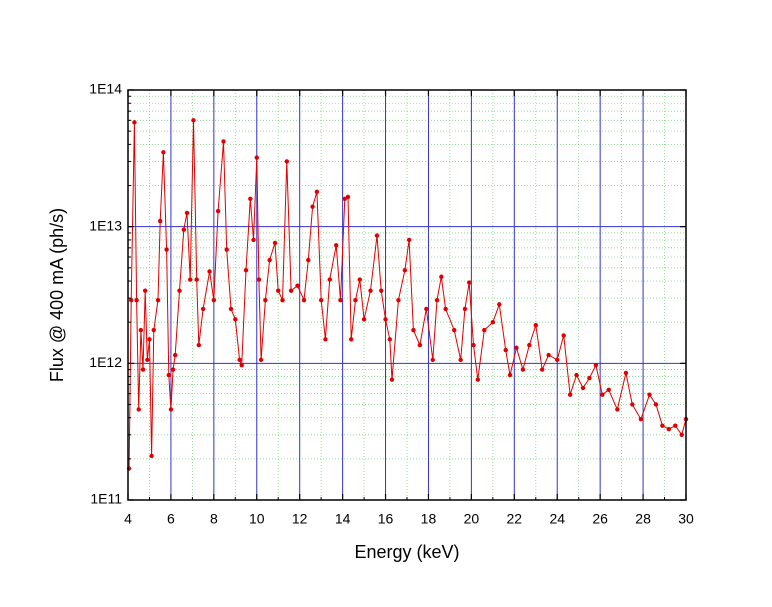 The height and width of the screenshot is (607, 772). What do you see at coordinates (472, 519) in the screenshot?
I see `x-tick-label: 20` at bounding box center [472, 519].